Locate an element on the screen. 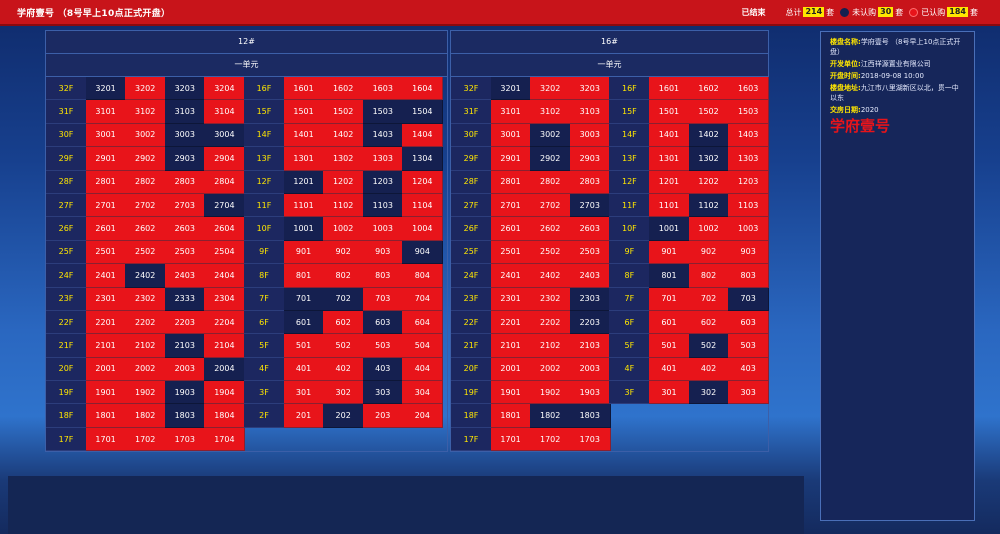 The height and width of the screenshot is (534, 1000). room-unsold: 1402 is located at coordinates (709, 135).